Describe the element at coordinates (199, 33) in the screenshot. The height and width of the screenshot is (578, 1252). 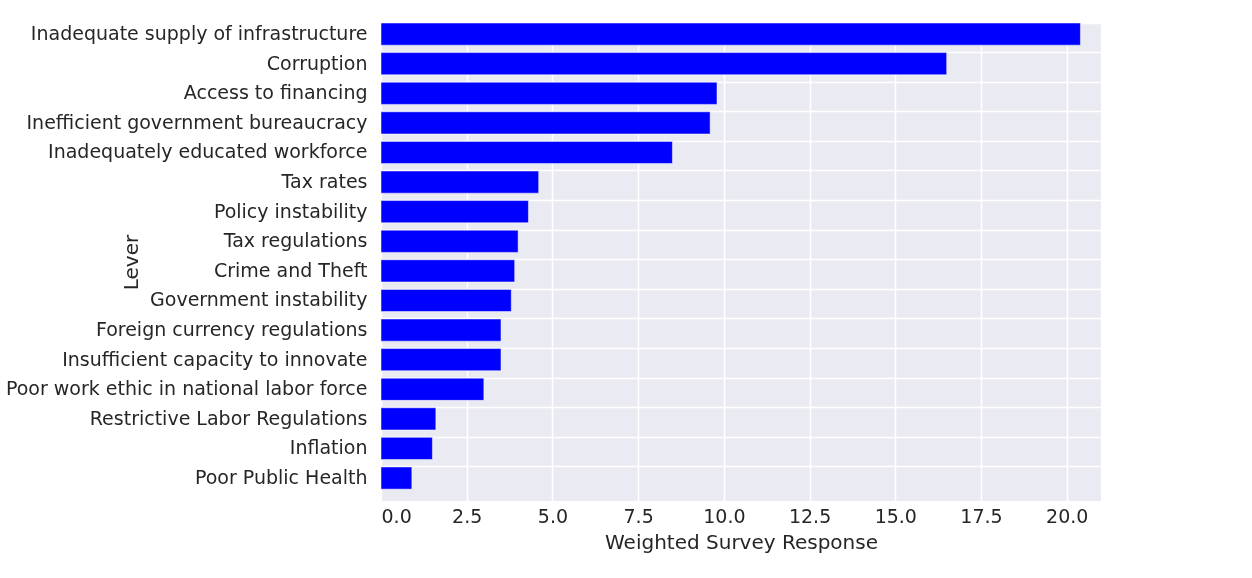
I see `y-tick-label: Inadequate supply of infrastructure` at that location.